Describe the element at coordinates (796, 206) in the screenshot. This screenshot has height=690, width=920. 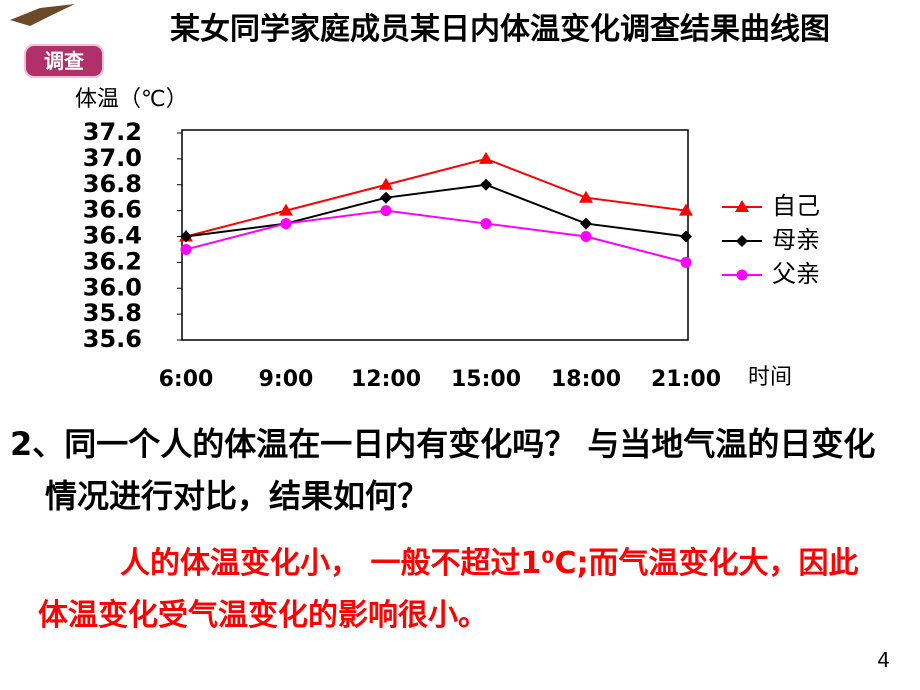
I see `legend-label: 自己` at that location.